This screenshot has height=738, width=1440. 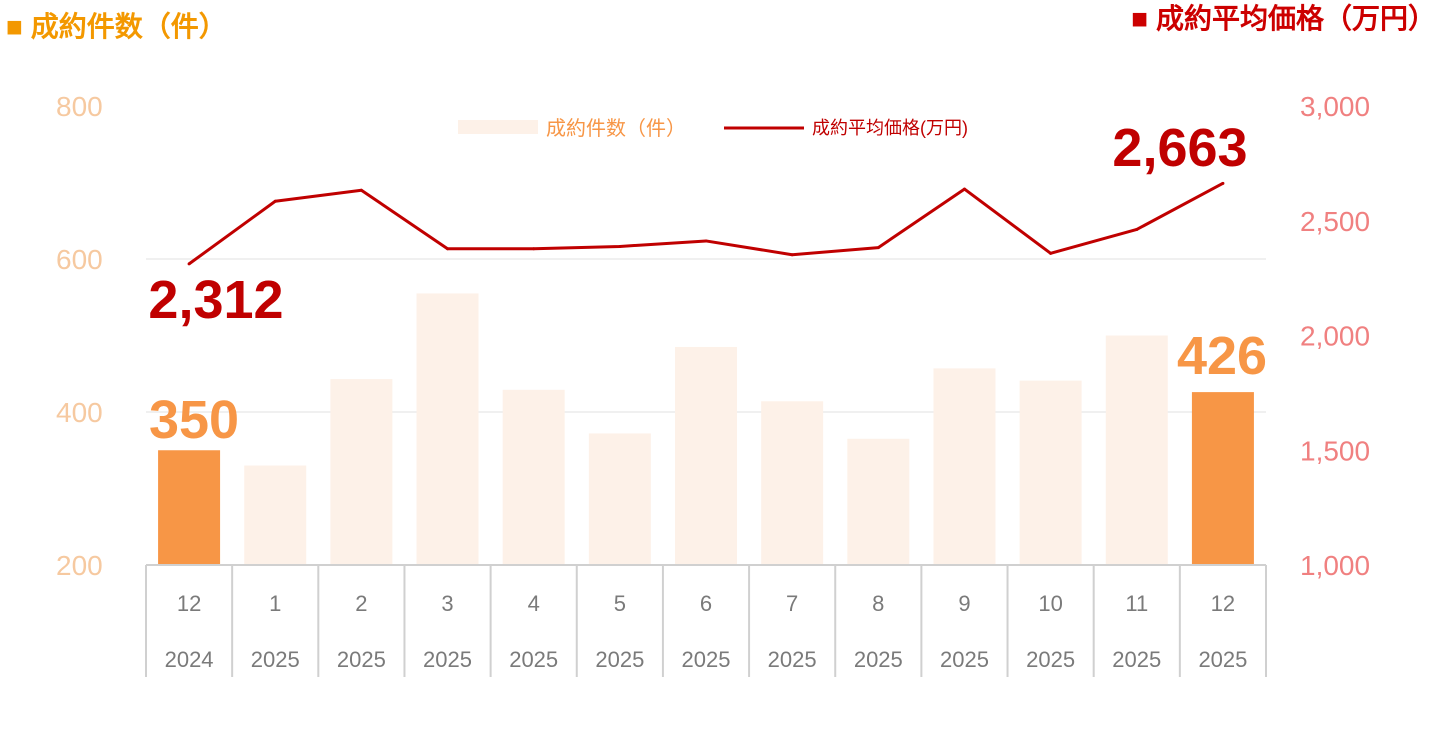 What do you see at coordinates (79, 259) in the screenshot?
I see `left-tick-label: 600` at bounding box center [79, 259].